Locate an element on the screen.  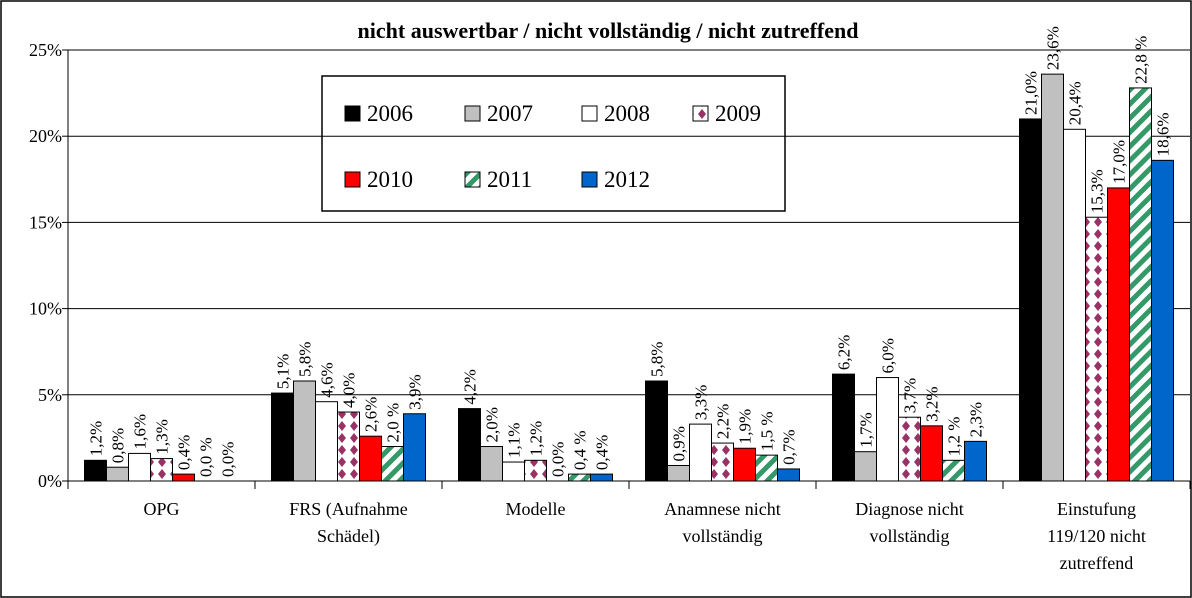
data-label: 1,1% is located at coordinates (514, 440).